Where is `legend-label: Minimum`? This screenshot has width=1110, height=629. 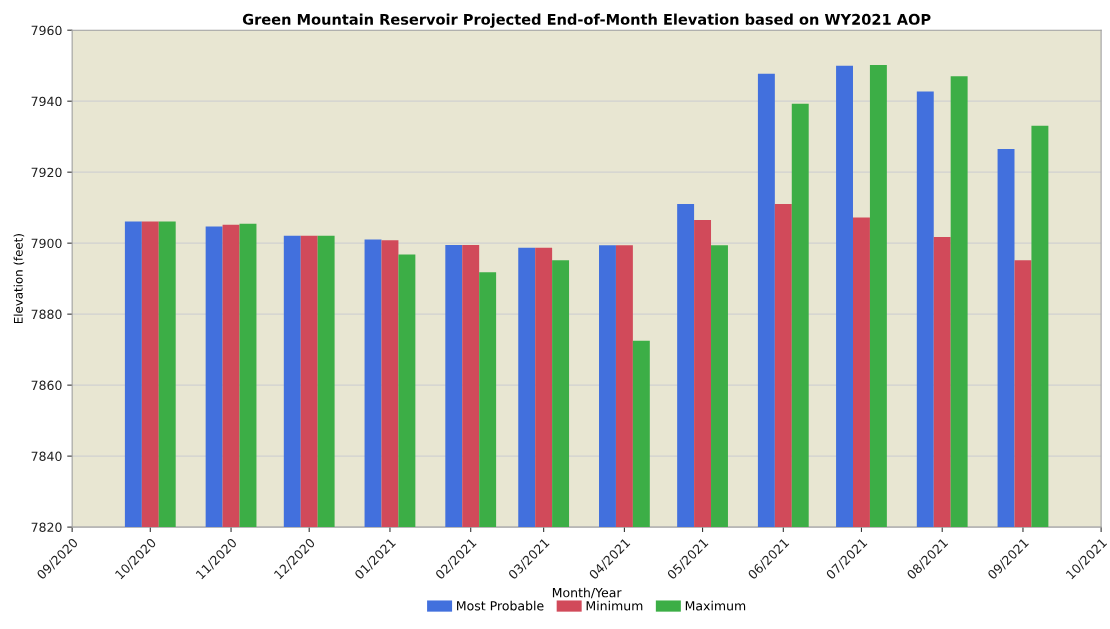
legend-label: Minimum is located at coordinates (614, 605).